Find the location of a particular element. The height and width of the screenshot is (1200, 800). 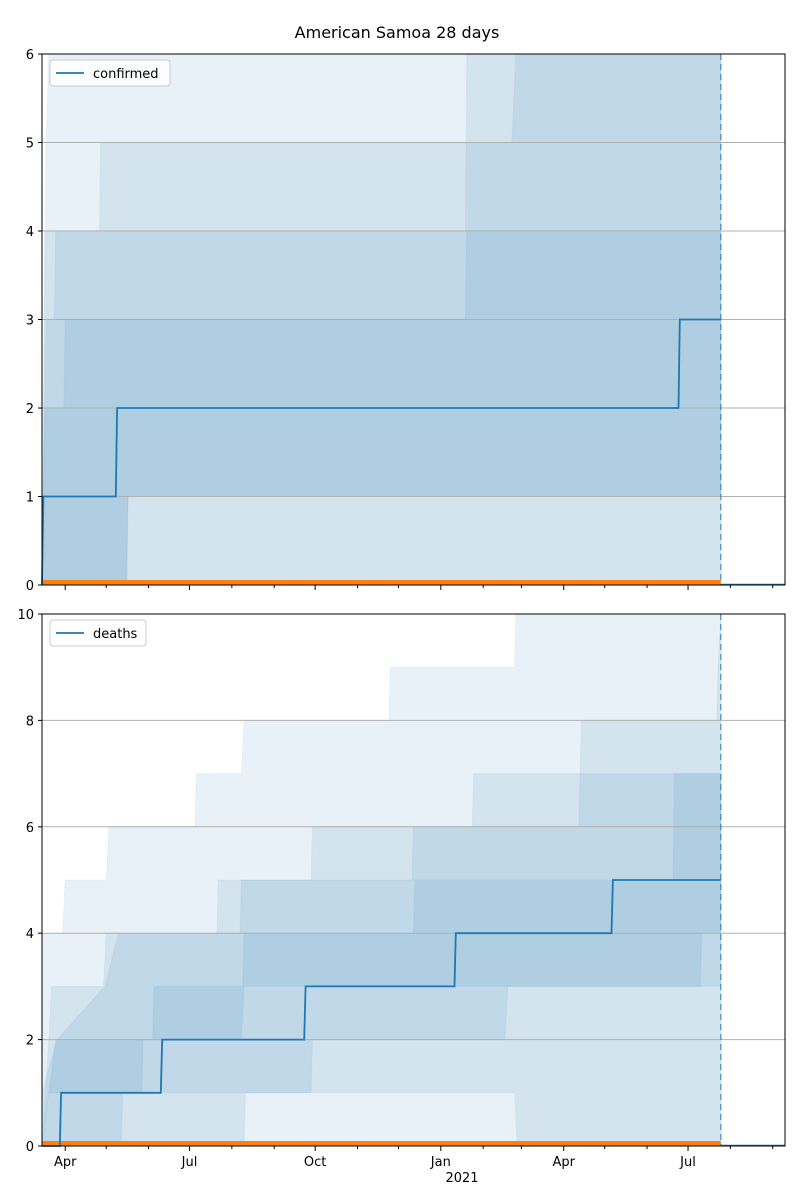

y-tick-label: 8 is located at coordinates (30, 721).